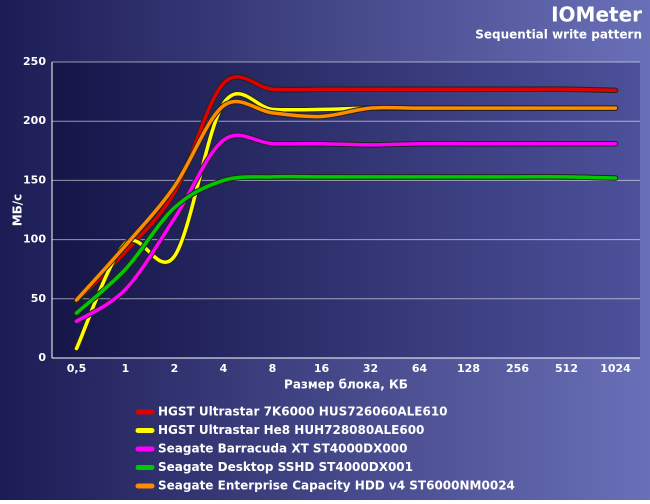 The image size is (650, 504). I want to click on y-tick-label: 100, so click(34, 239).